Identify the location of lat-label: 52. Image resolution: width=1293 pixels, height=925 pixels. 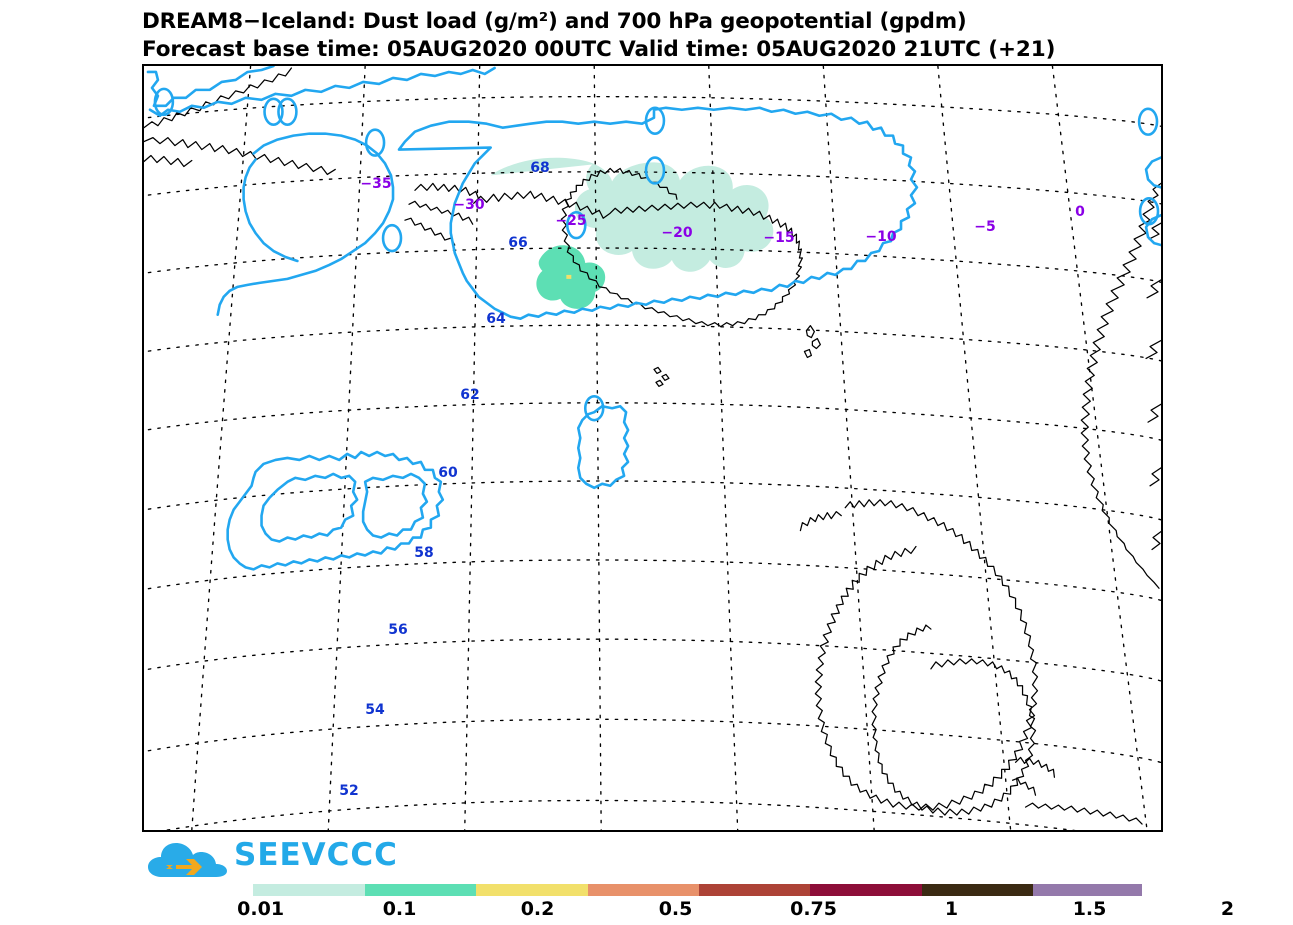
(349, 791).